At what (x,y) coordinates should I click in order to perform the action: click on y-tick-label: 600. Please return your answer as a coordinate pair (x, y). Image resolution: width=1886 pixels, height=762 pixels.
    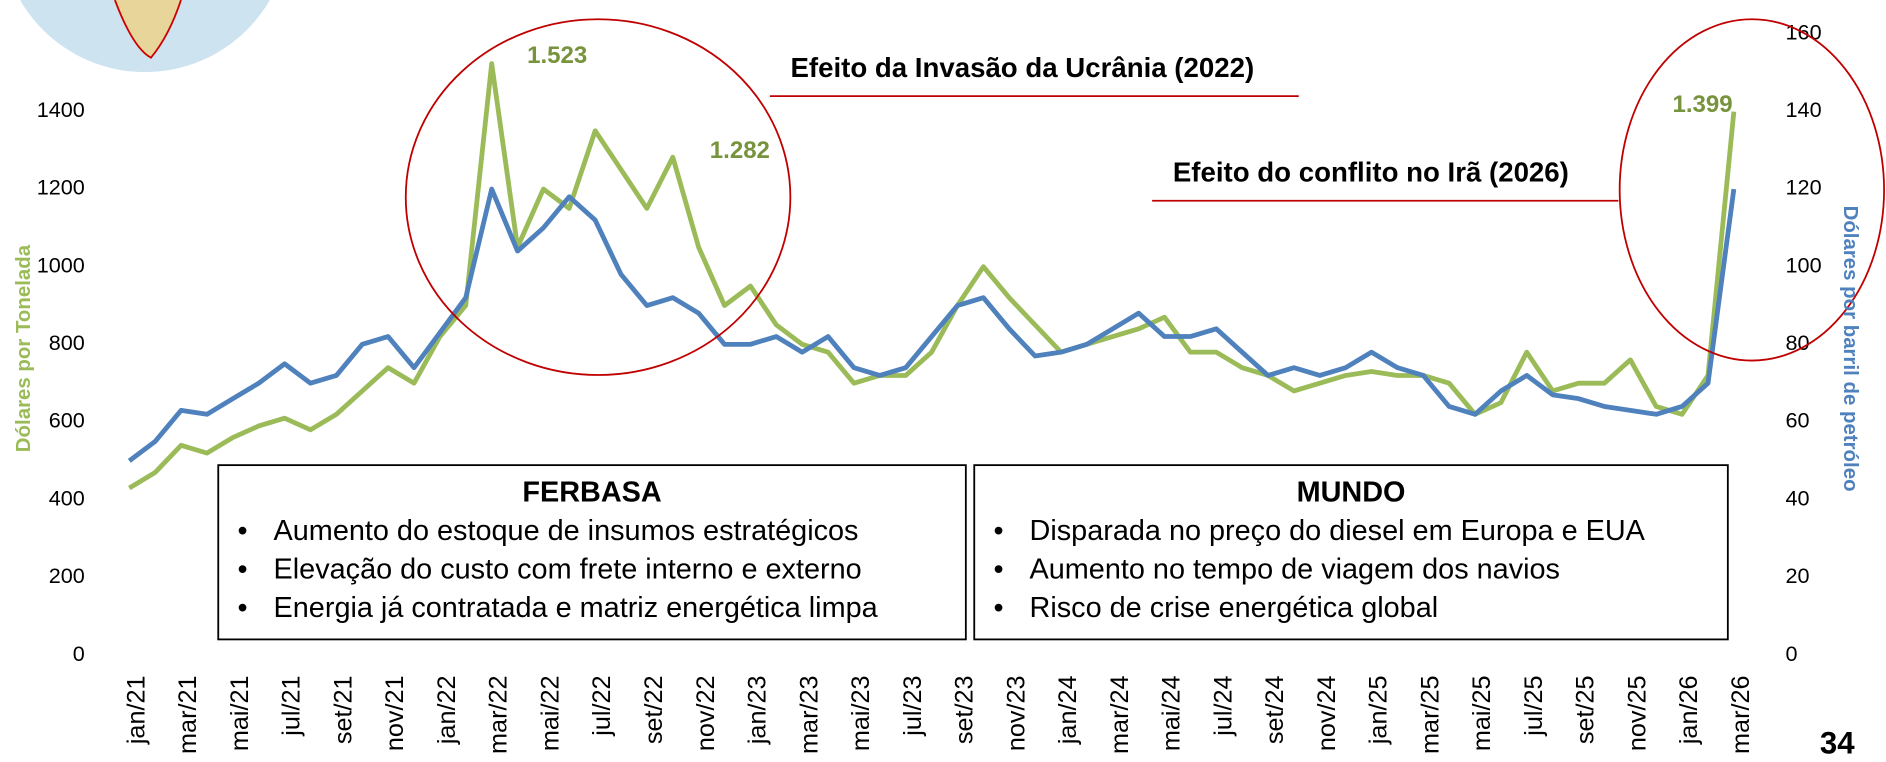
    Looking at the image, I should click on (67, 420).